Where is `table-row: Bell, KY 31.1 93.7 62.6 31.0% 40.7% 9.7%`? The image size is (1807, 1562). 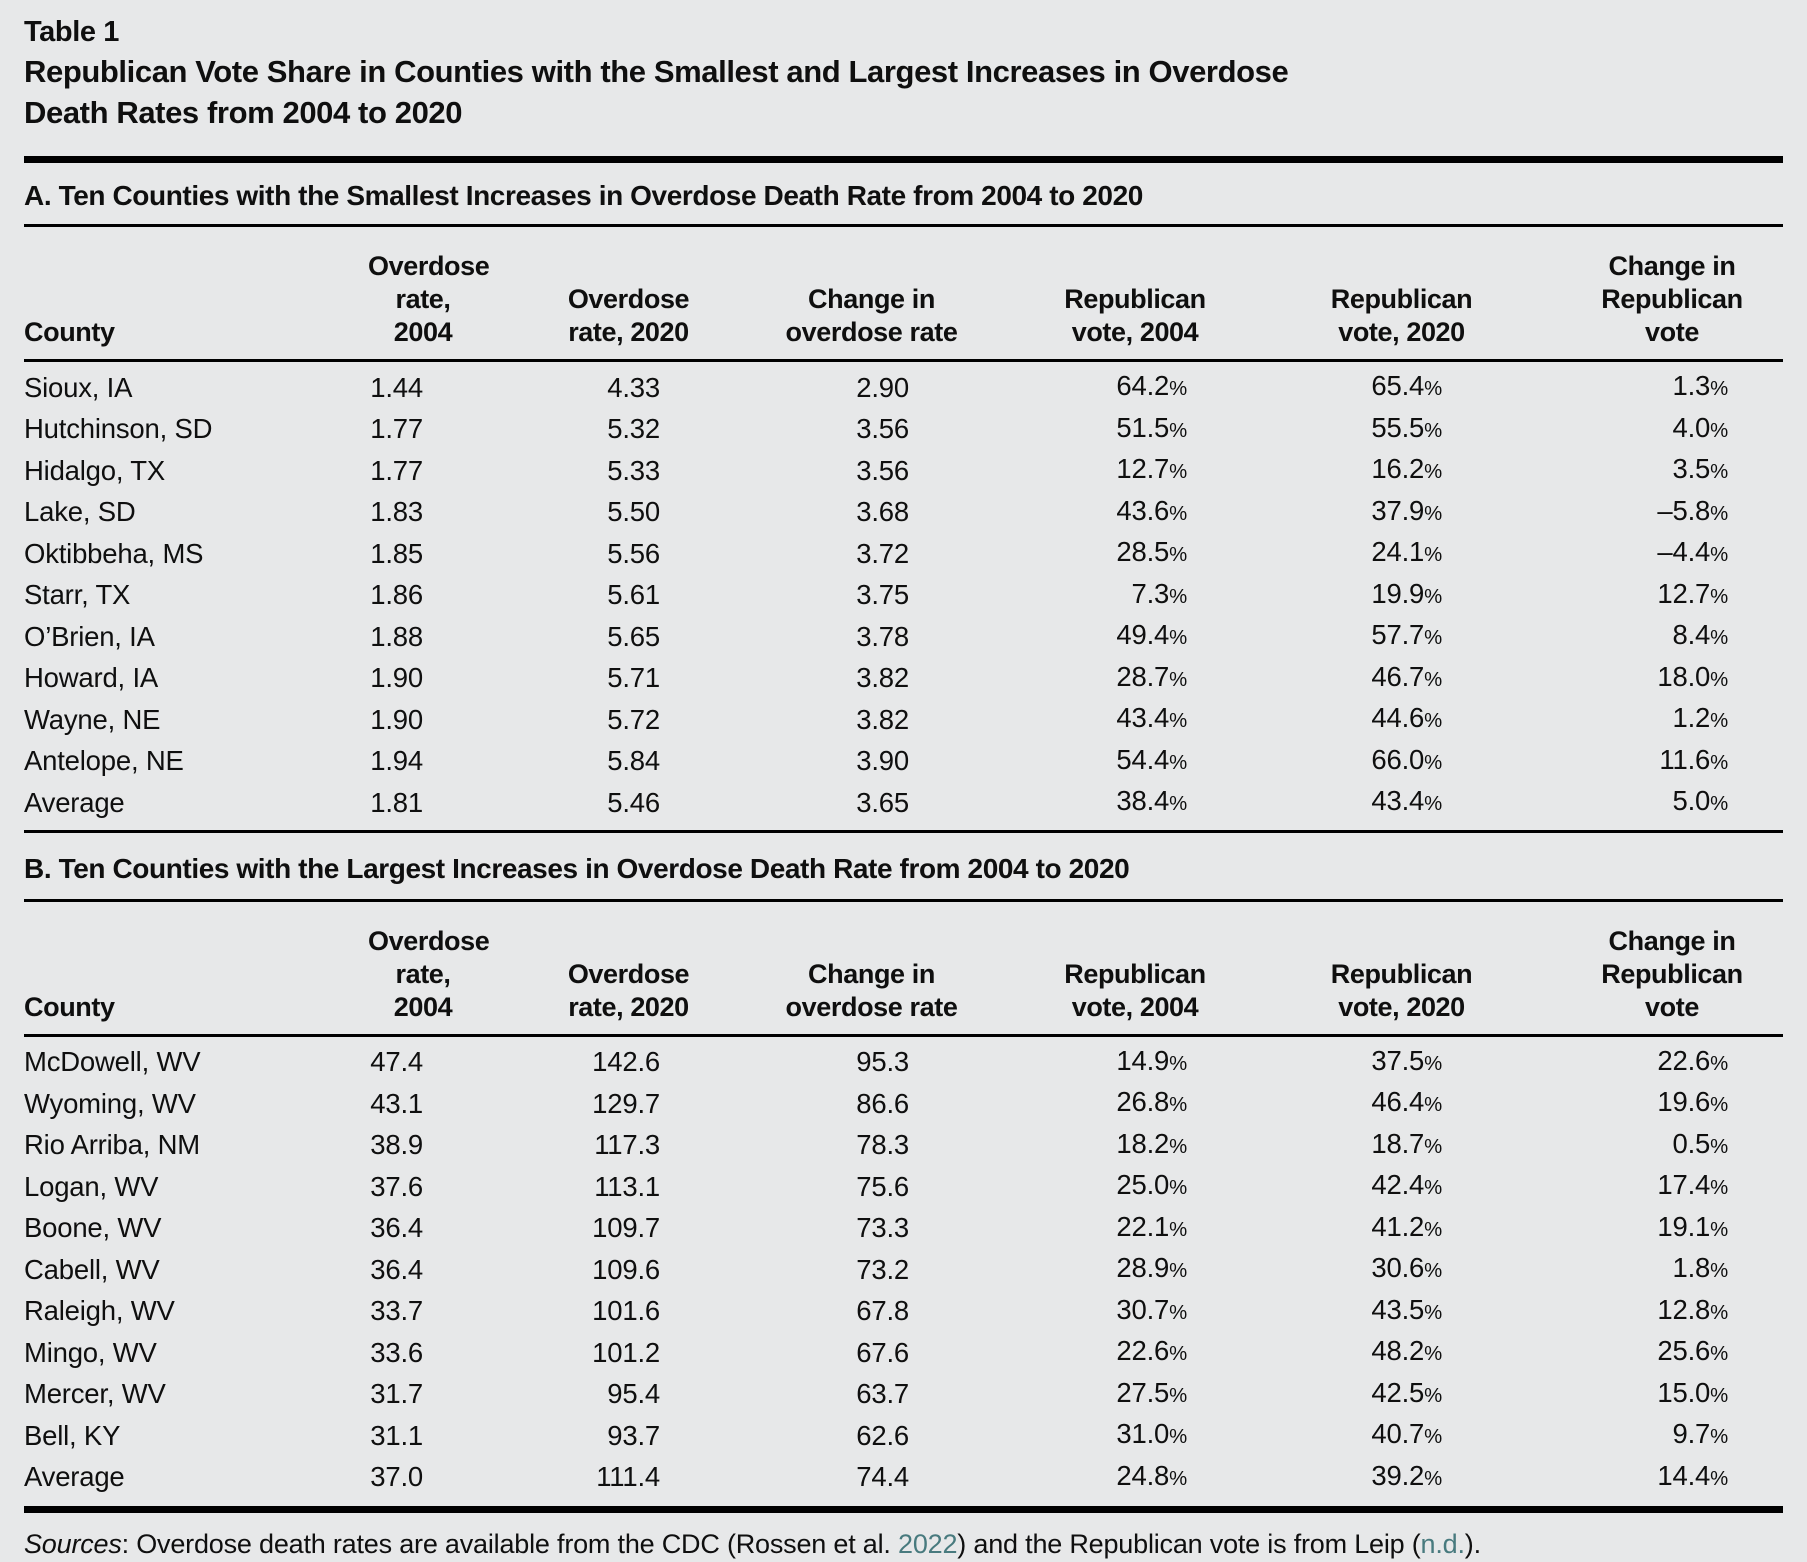
table-row: Bell, KY 31.1 93.7 62.6 31.0% 40.7% 9.7% is located at coordinates (903, 1436).